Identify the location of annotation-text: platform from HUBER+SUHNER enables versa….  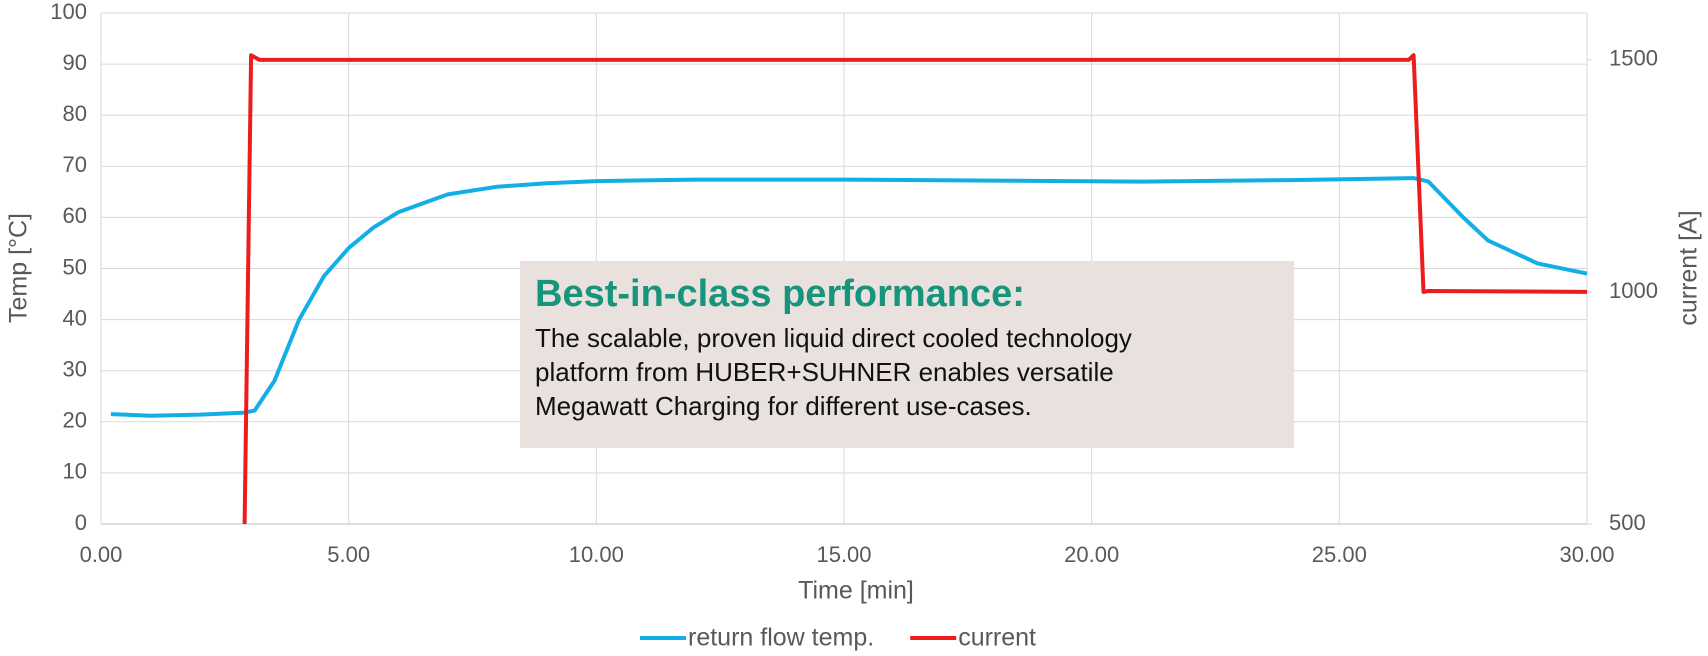
(824, 372).